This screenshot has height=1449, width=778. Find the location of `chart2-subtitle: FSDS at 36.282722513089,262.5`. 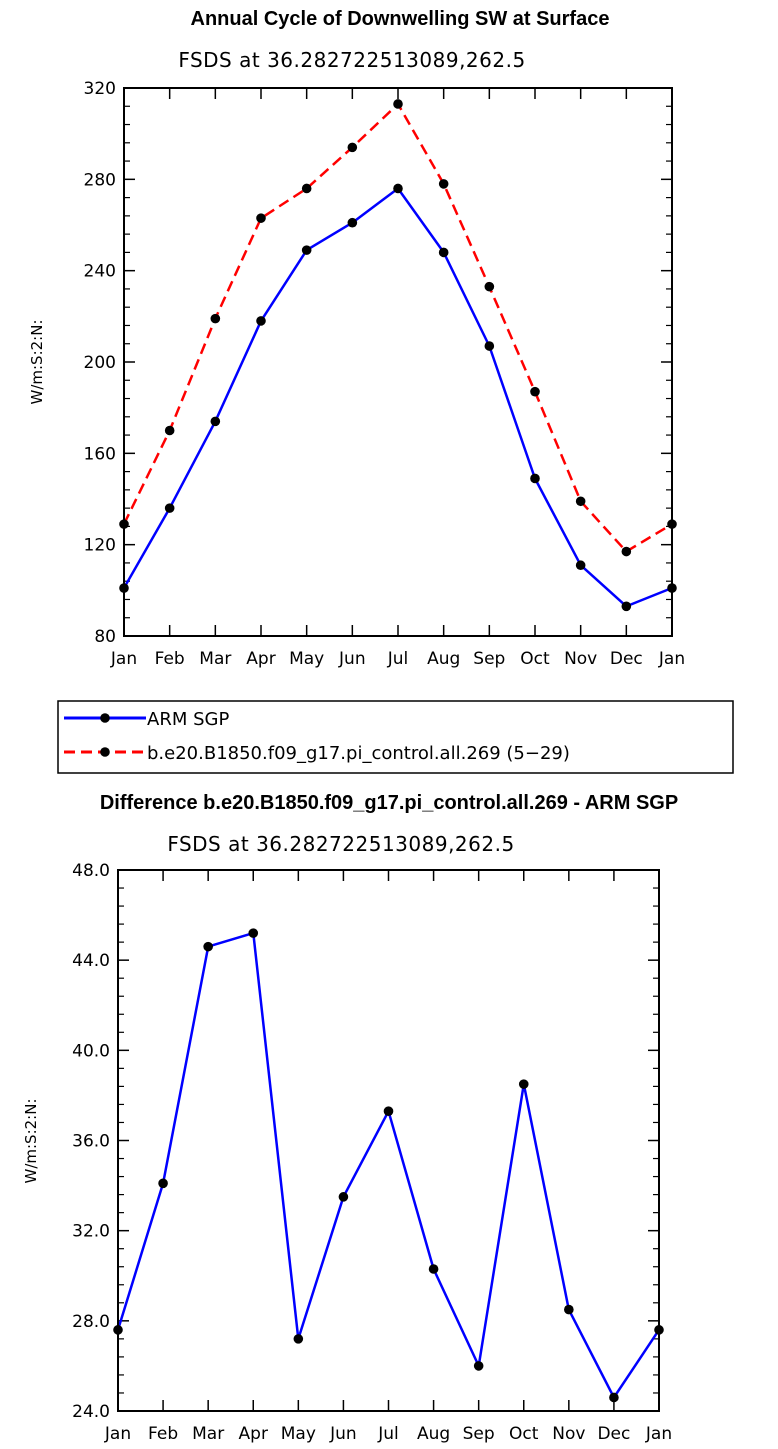

chart2-subtitle: FSDS at 36.282722513089,262.5 is located at coordinates (340, 844).